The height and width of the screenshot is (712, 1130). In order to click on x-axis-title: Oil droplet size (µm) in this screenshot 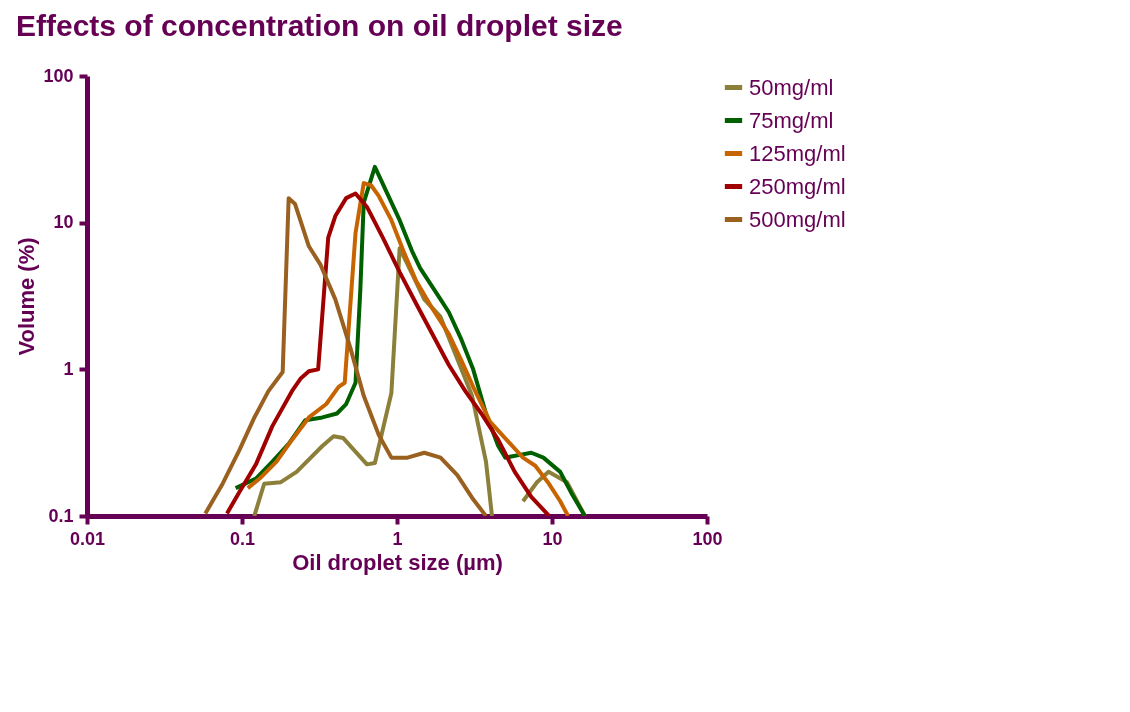, I will do `click(397, 562)`.